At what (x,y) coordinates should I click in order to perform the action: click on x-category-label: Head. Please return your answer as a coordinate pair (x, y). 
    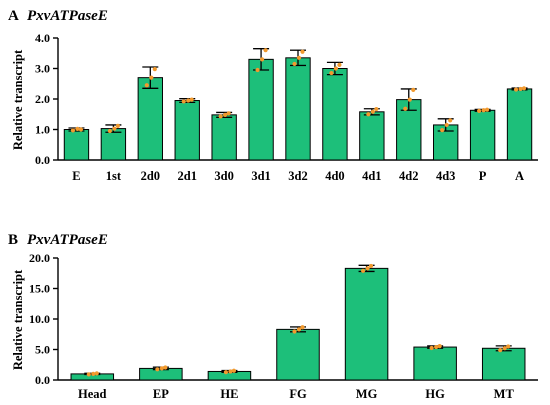
    Looking at the image, I should click on (92, 394).